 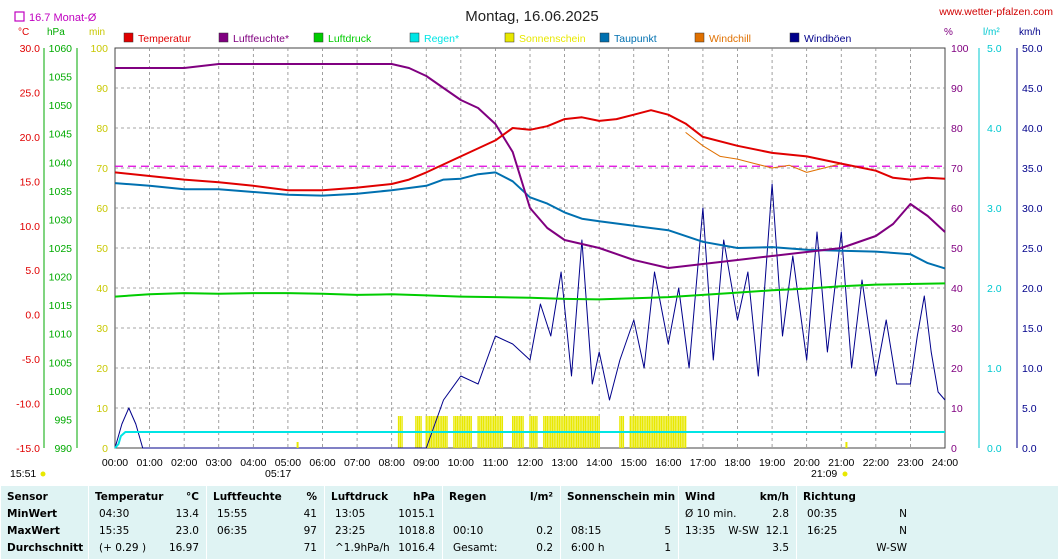 I want to click on unit-wind: km/h, so click(x=1030, y=32).